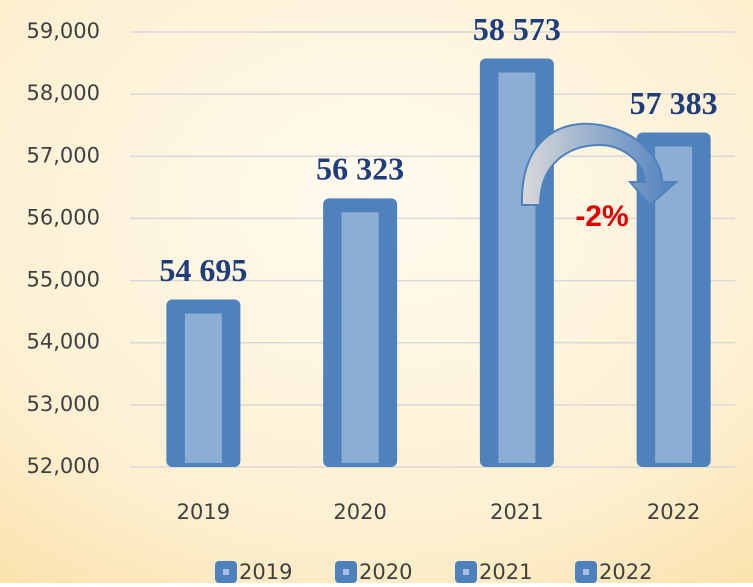  I want to click on x-tick-label: 2019, so click(203, 512).